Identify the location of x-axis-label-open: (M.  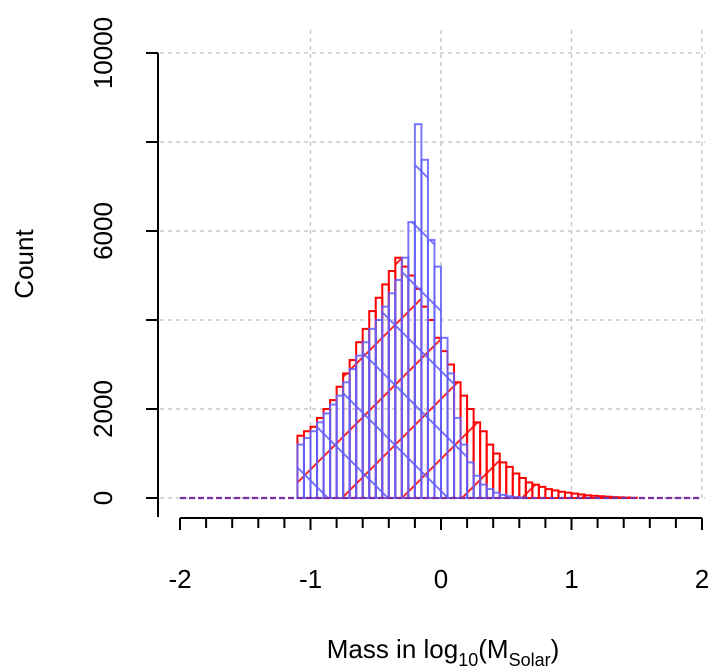
(493, 649).